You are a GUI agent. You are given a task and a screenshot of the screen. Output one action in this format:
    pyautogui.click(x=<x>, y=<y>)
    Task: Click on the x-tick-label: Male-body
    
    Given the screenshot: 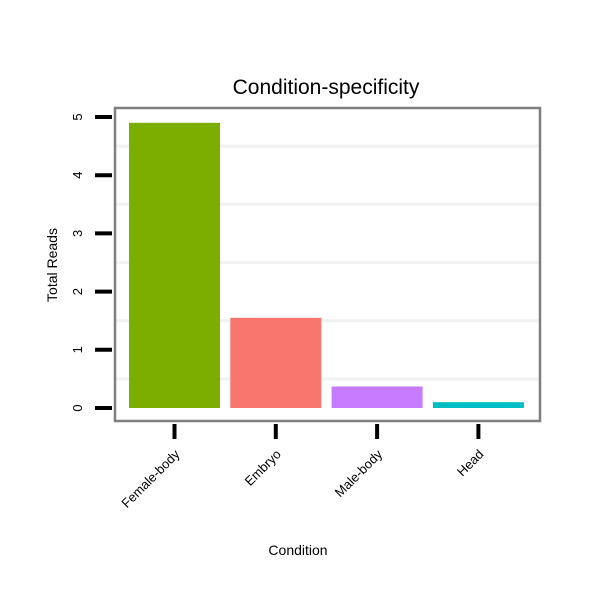 What is the action you would take?
    pyautogui.click(x=359, y=473)
    